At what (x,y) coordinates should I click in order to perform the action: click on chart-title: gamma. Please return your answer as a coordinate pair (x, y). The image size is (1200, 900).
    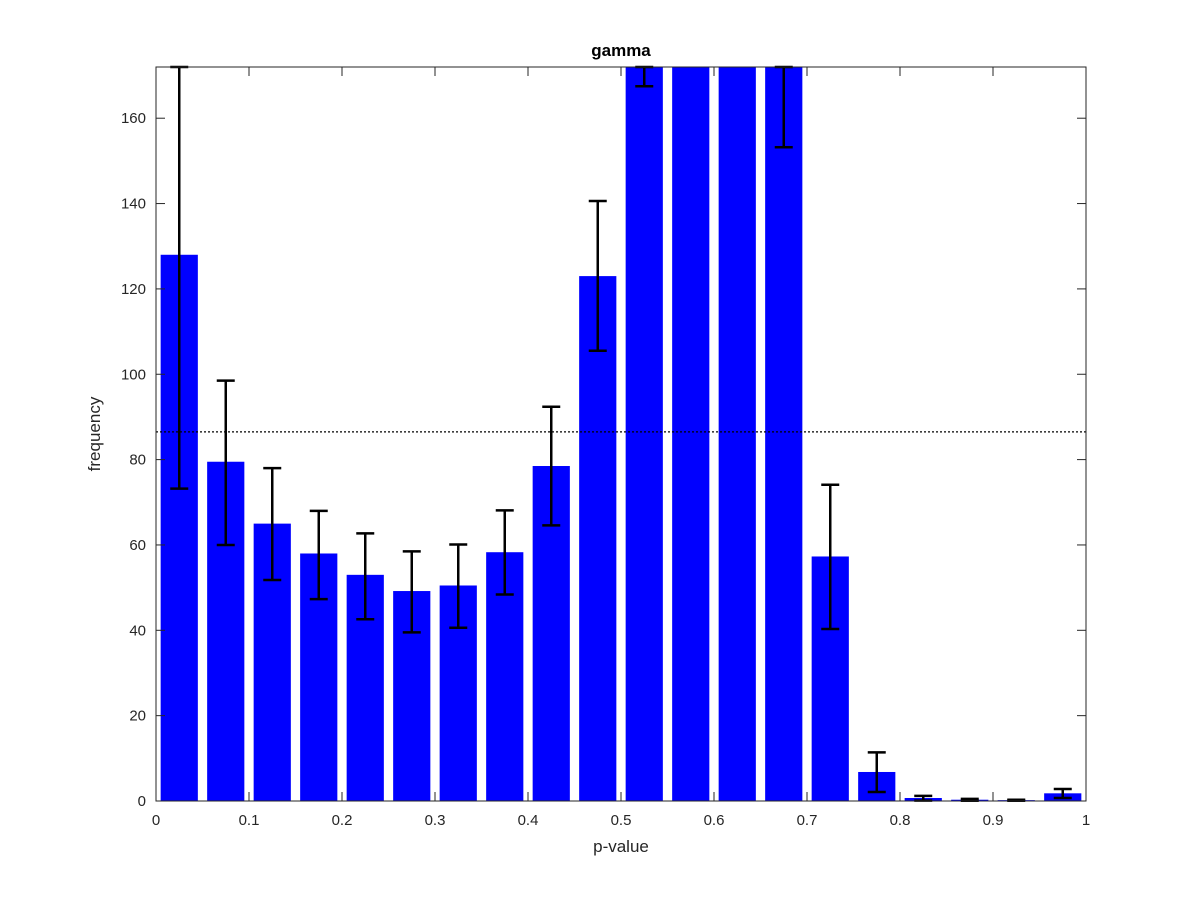
    Looking at the image, I should click on (621, 50).